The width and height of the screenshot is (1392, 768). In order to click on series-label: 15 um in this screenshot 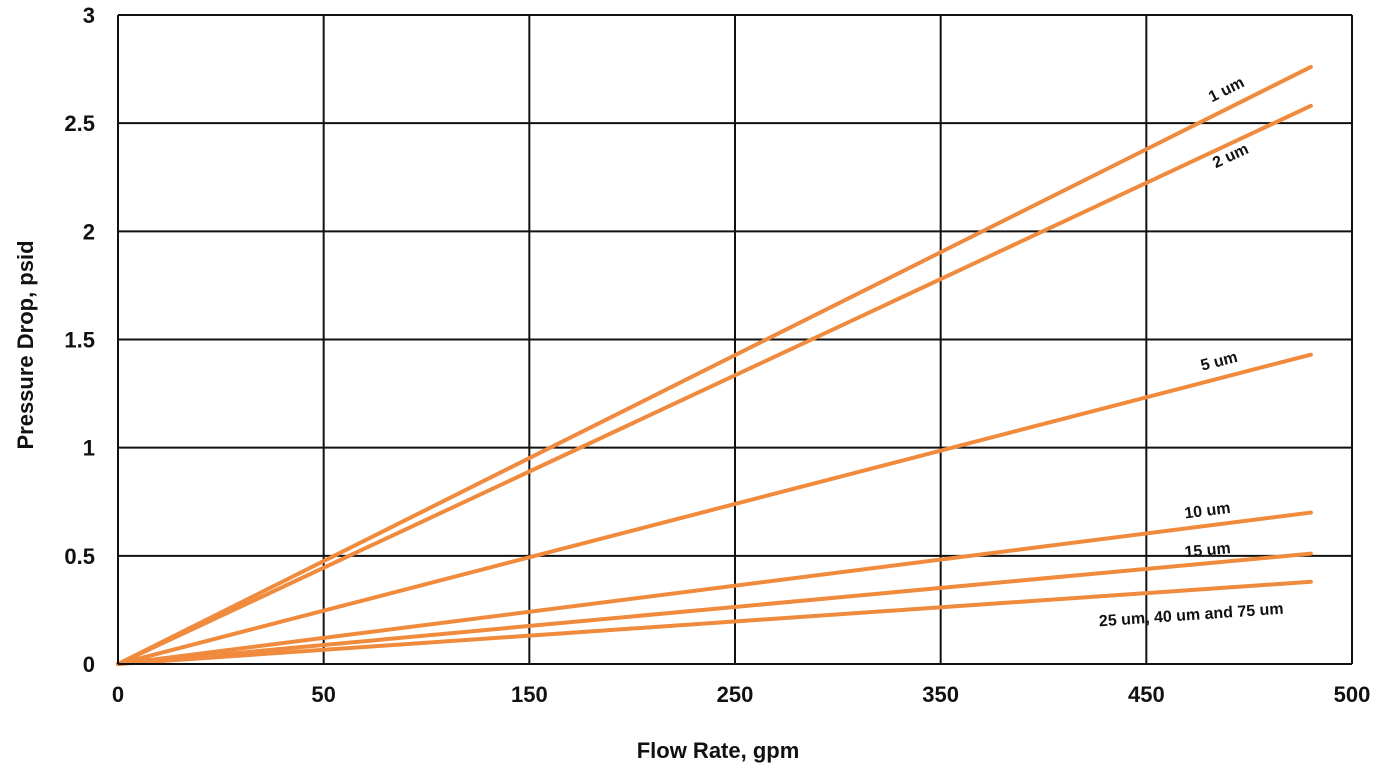, I will do `click(1208, 550)`.